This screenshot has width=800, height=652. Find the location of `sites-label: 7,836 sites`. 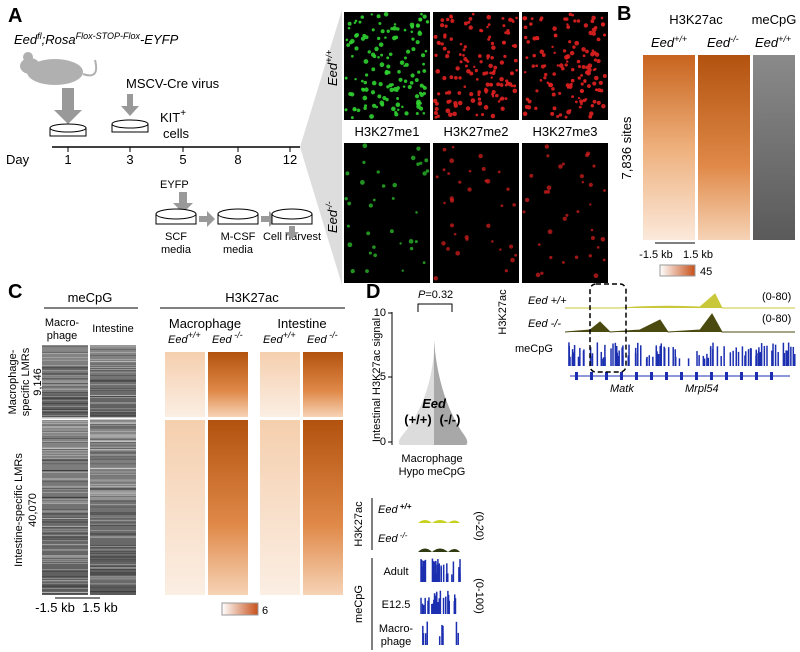

sites-label: 7,836 sites is located at coordinates (626, 147).